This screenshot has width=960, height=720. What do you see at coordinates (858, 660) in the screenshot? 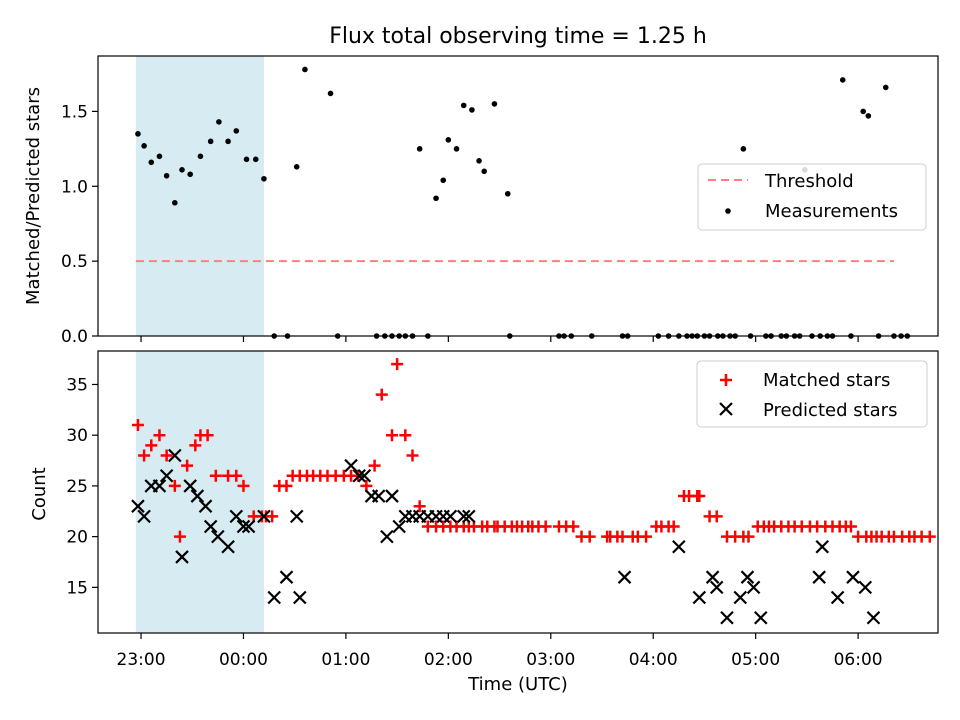
I see `bottom-x-tick-label: 06:00` at bounding box center [858, 660].